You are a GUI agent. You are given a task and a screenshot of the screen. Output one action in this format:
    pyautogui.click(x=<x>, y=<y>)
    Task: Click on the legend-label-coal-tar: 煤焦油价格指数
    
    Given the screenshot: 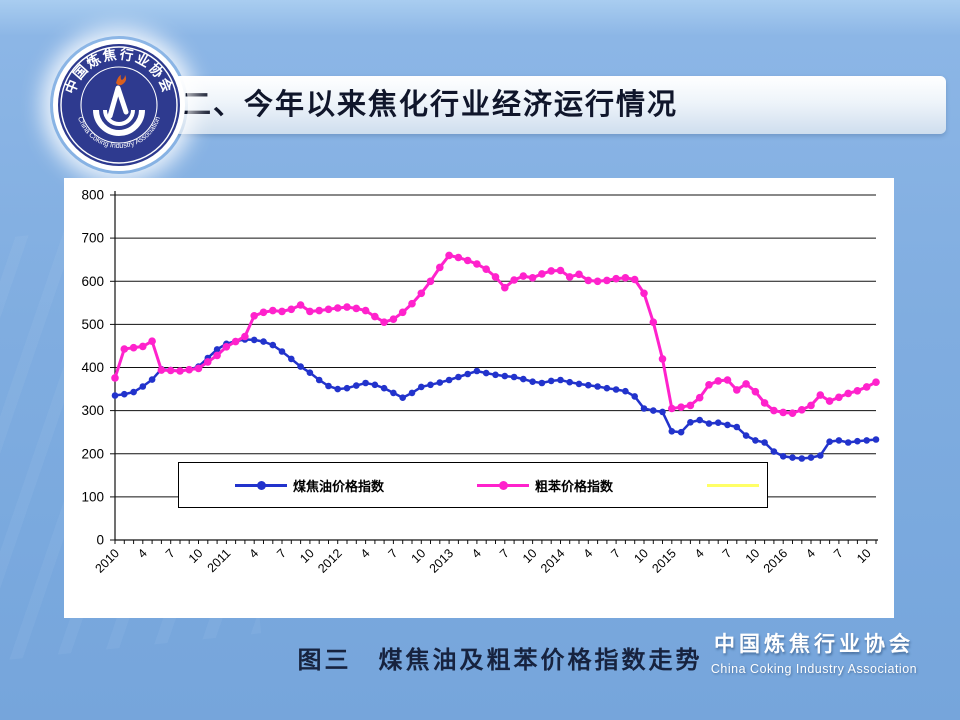 What is the action you would take?
    pyautogui.click(x=339, y=486)
    